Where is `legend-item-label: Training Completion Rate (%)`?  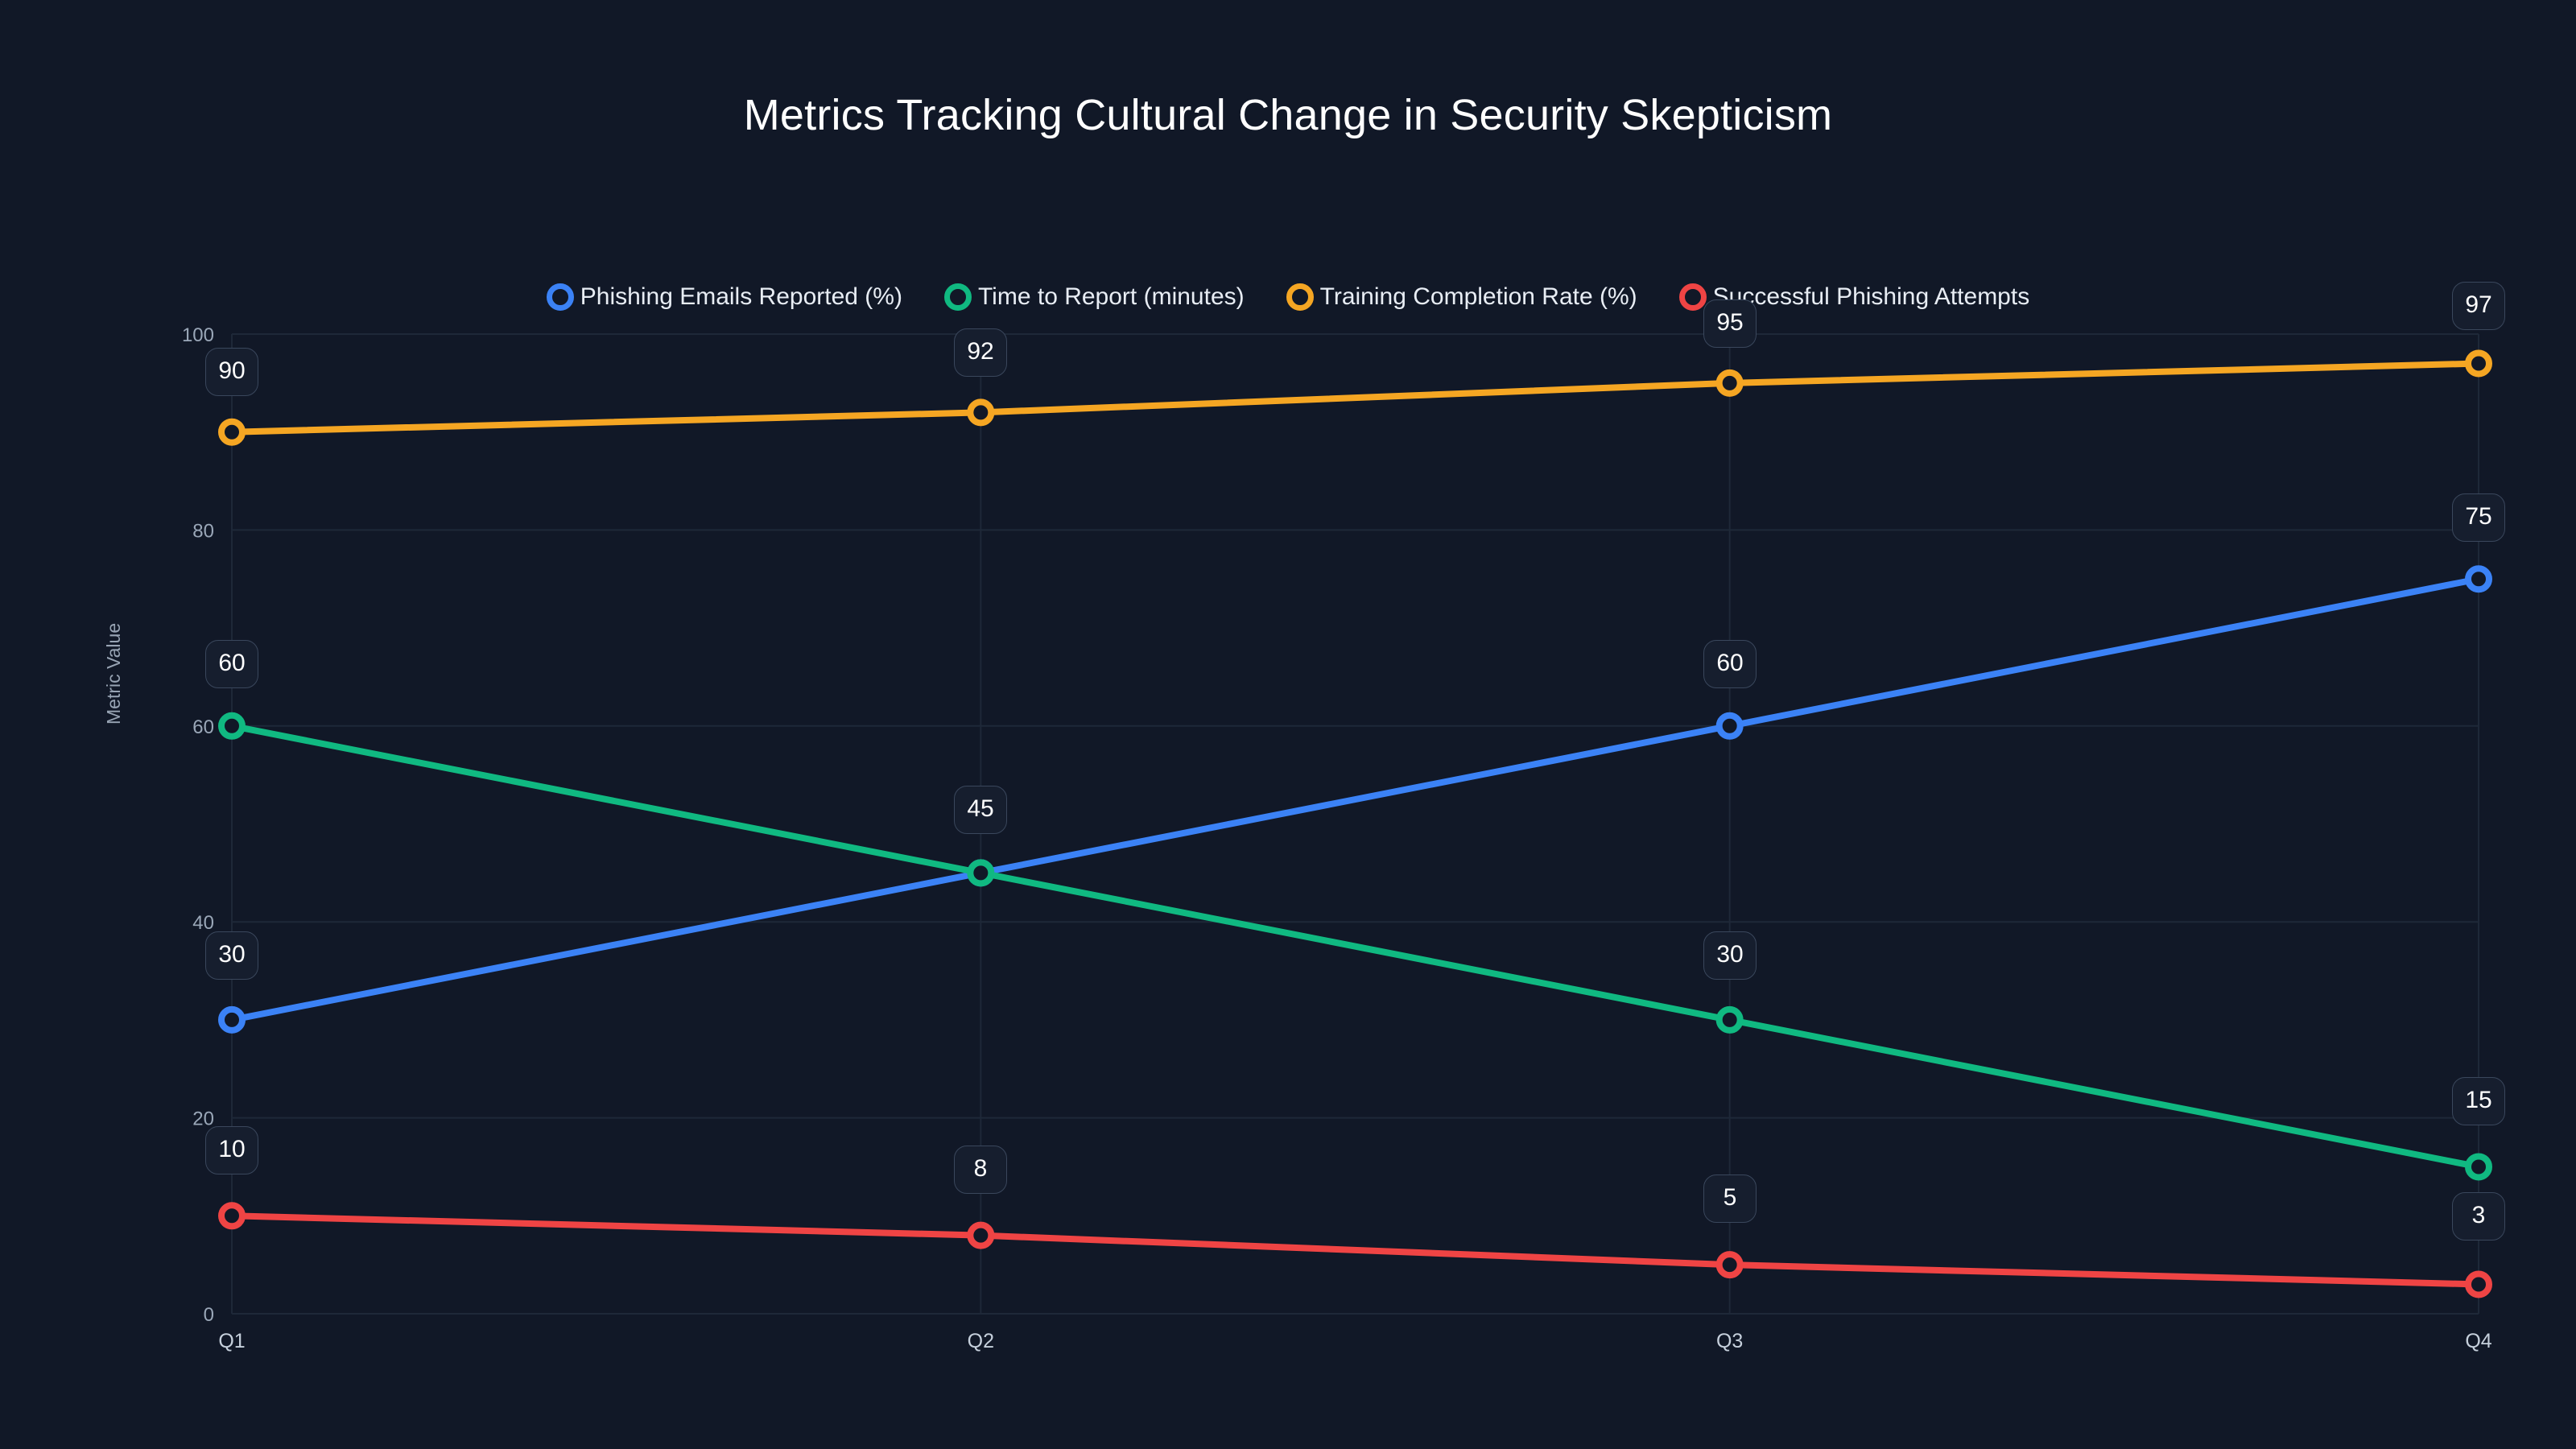
legend-item-label: Training Completion Rate (%) is located at coordinates (1478, 296).